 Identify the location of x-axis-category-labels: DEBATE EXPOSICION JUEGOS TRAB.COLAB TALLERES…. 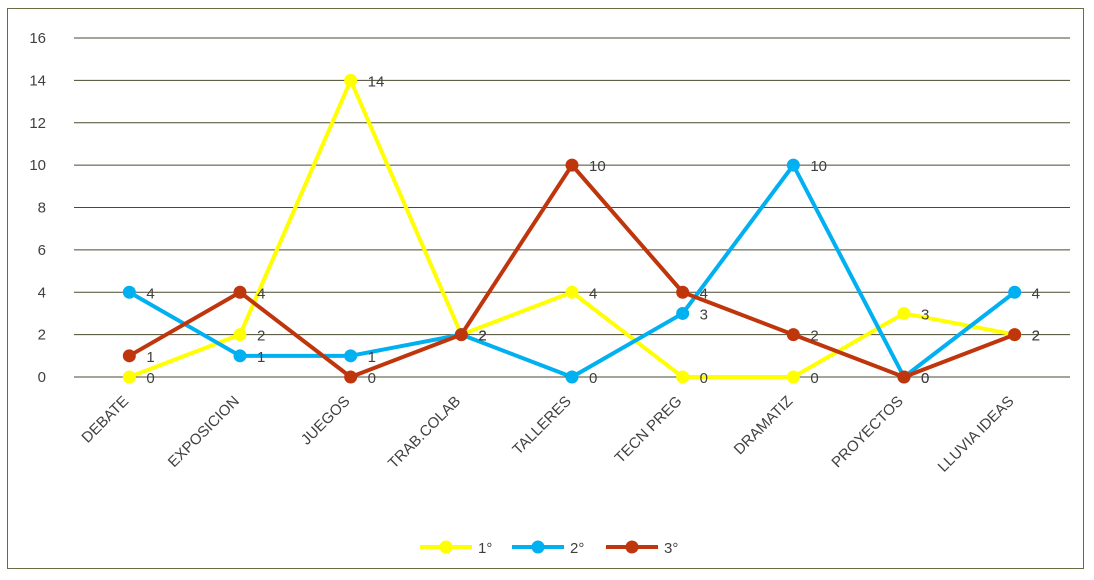
(547, 434).